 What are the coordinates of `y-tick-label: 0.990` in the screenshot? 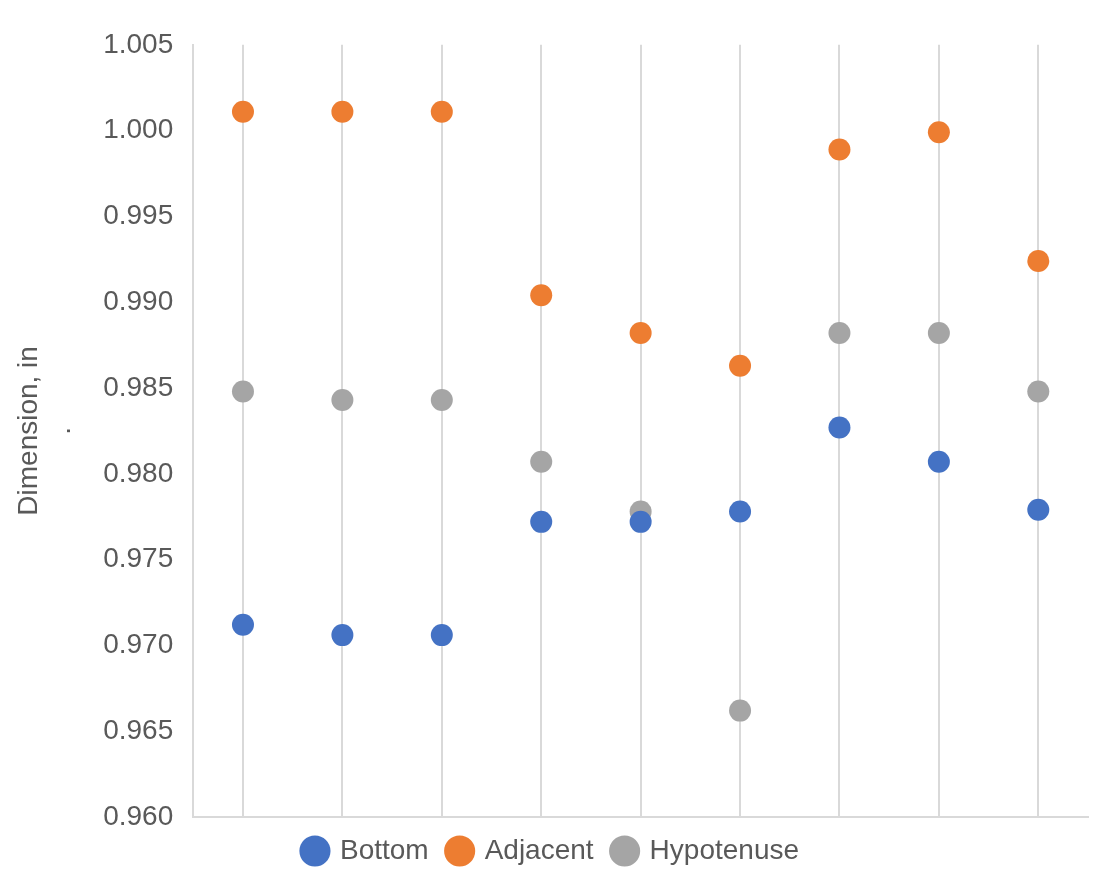 It's located at (138, 300).